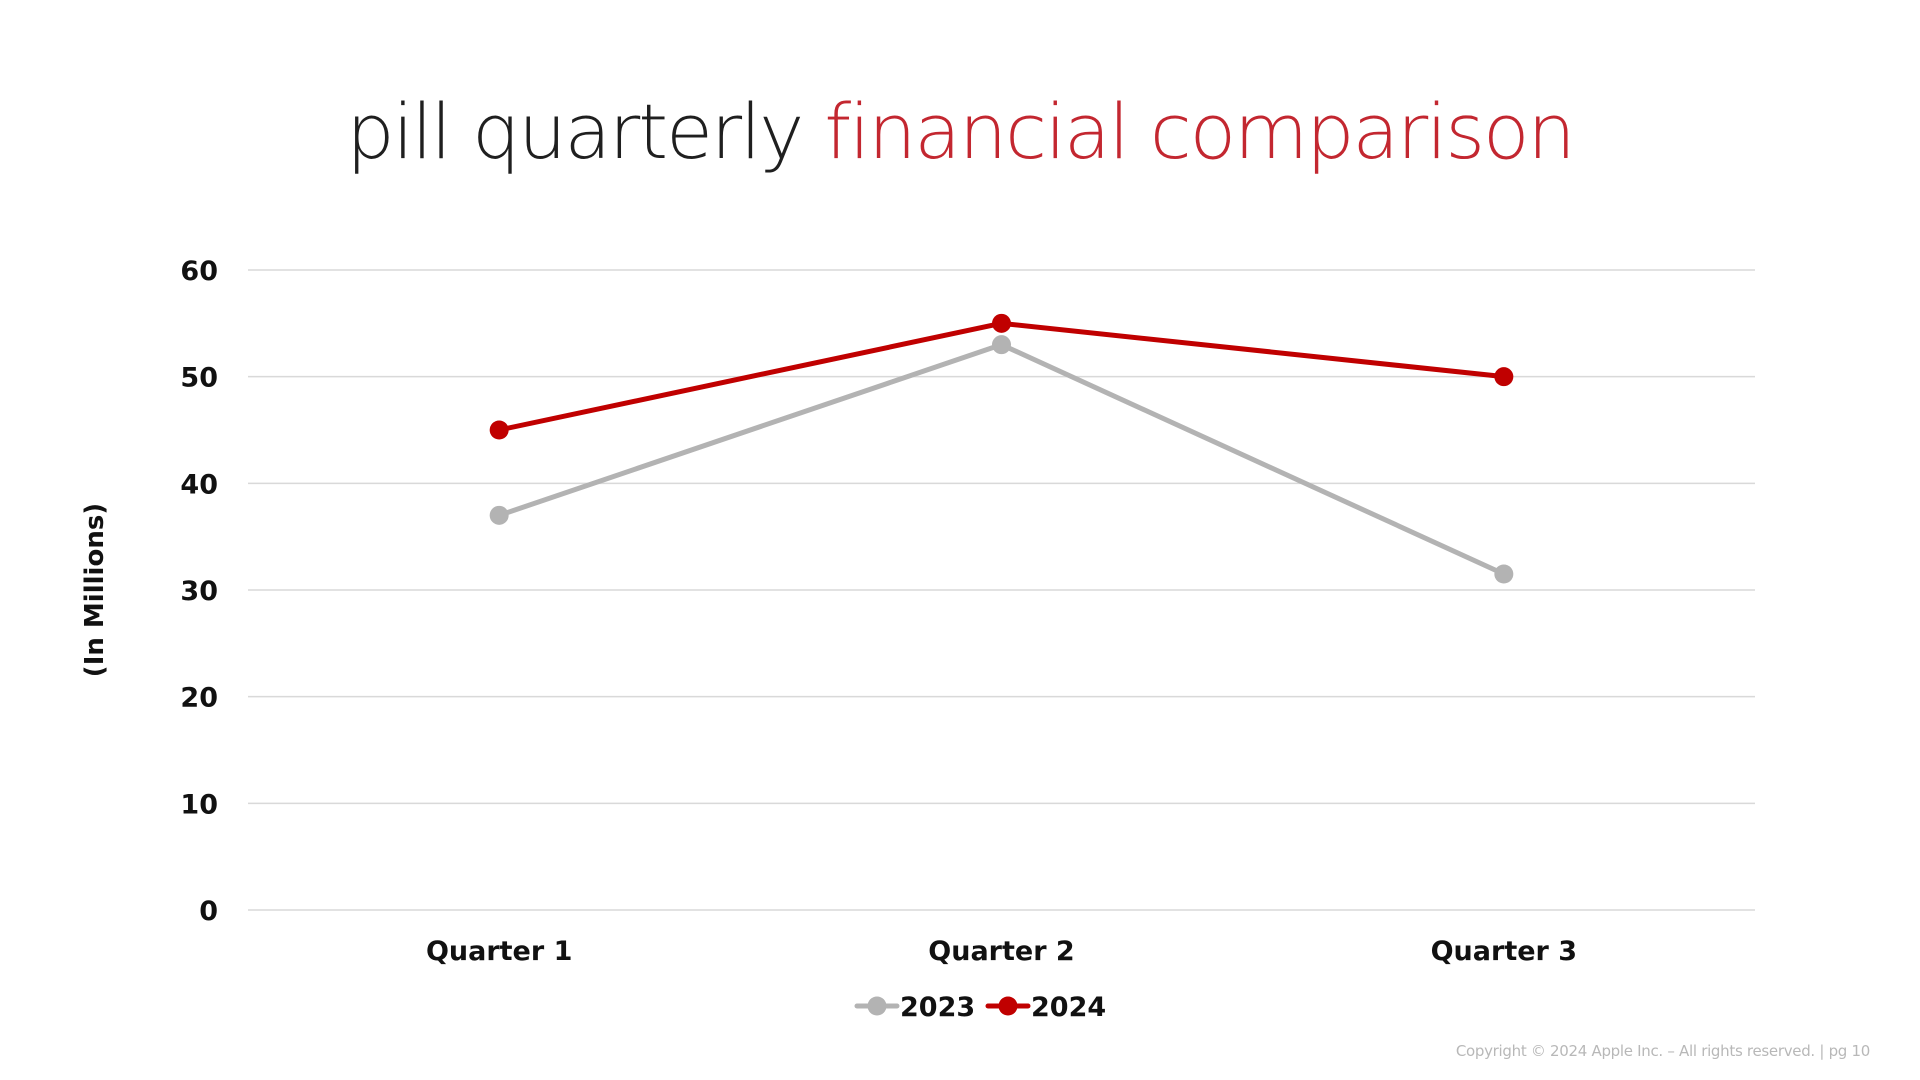  I want to click on legend-swatch-marker-2023, so click(877, 1006).